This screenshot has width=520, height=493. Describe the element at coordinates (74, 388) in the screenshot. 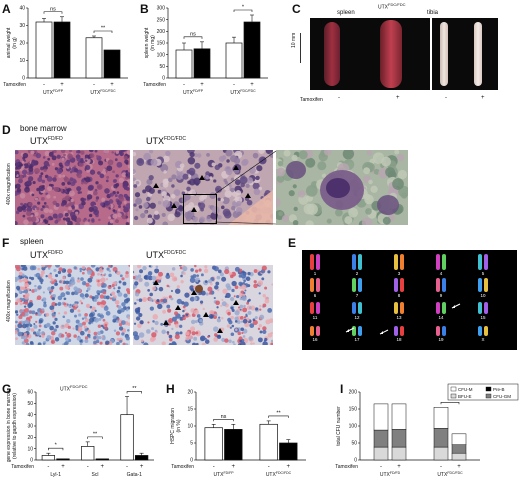

I see `panel-g-header: UTXFDC/FDC` at that location.